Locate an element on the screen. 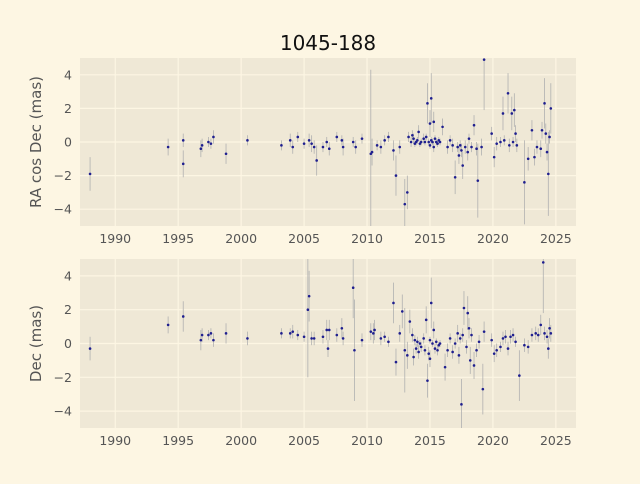  ra-x-tick-label: 1995 is located at coordinates (178, 238).